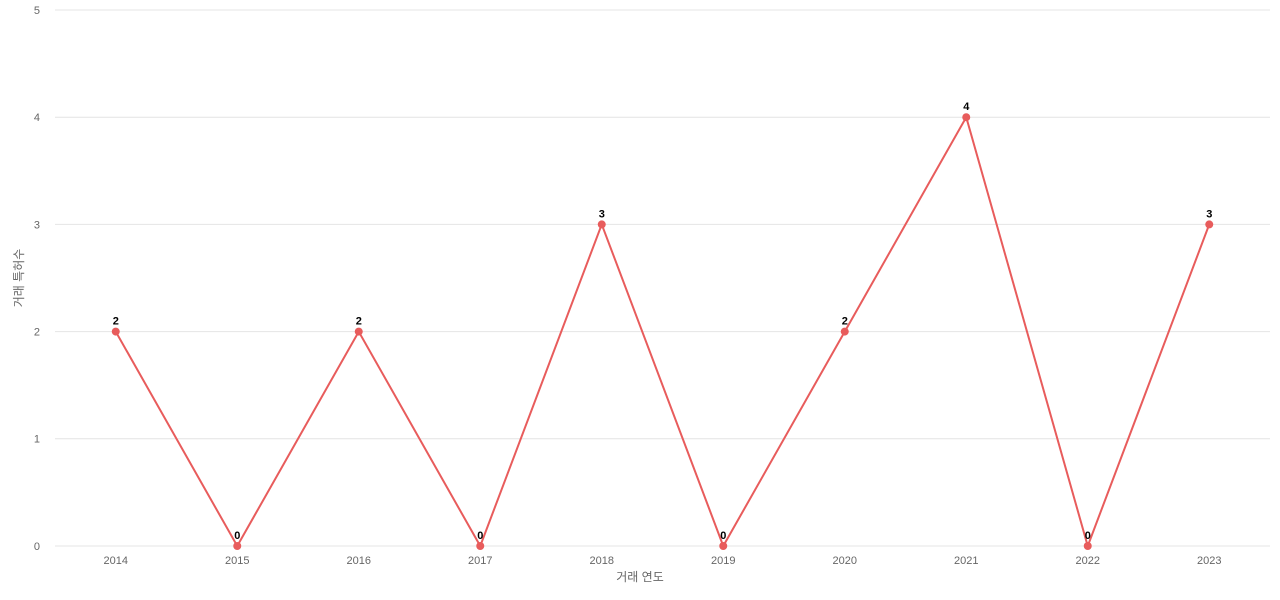  What do you see at coordinates (966, 107) in the screenshot?
I see `data-label: 4` at bounding box center [966, 107].